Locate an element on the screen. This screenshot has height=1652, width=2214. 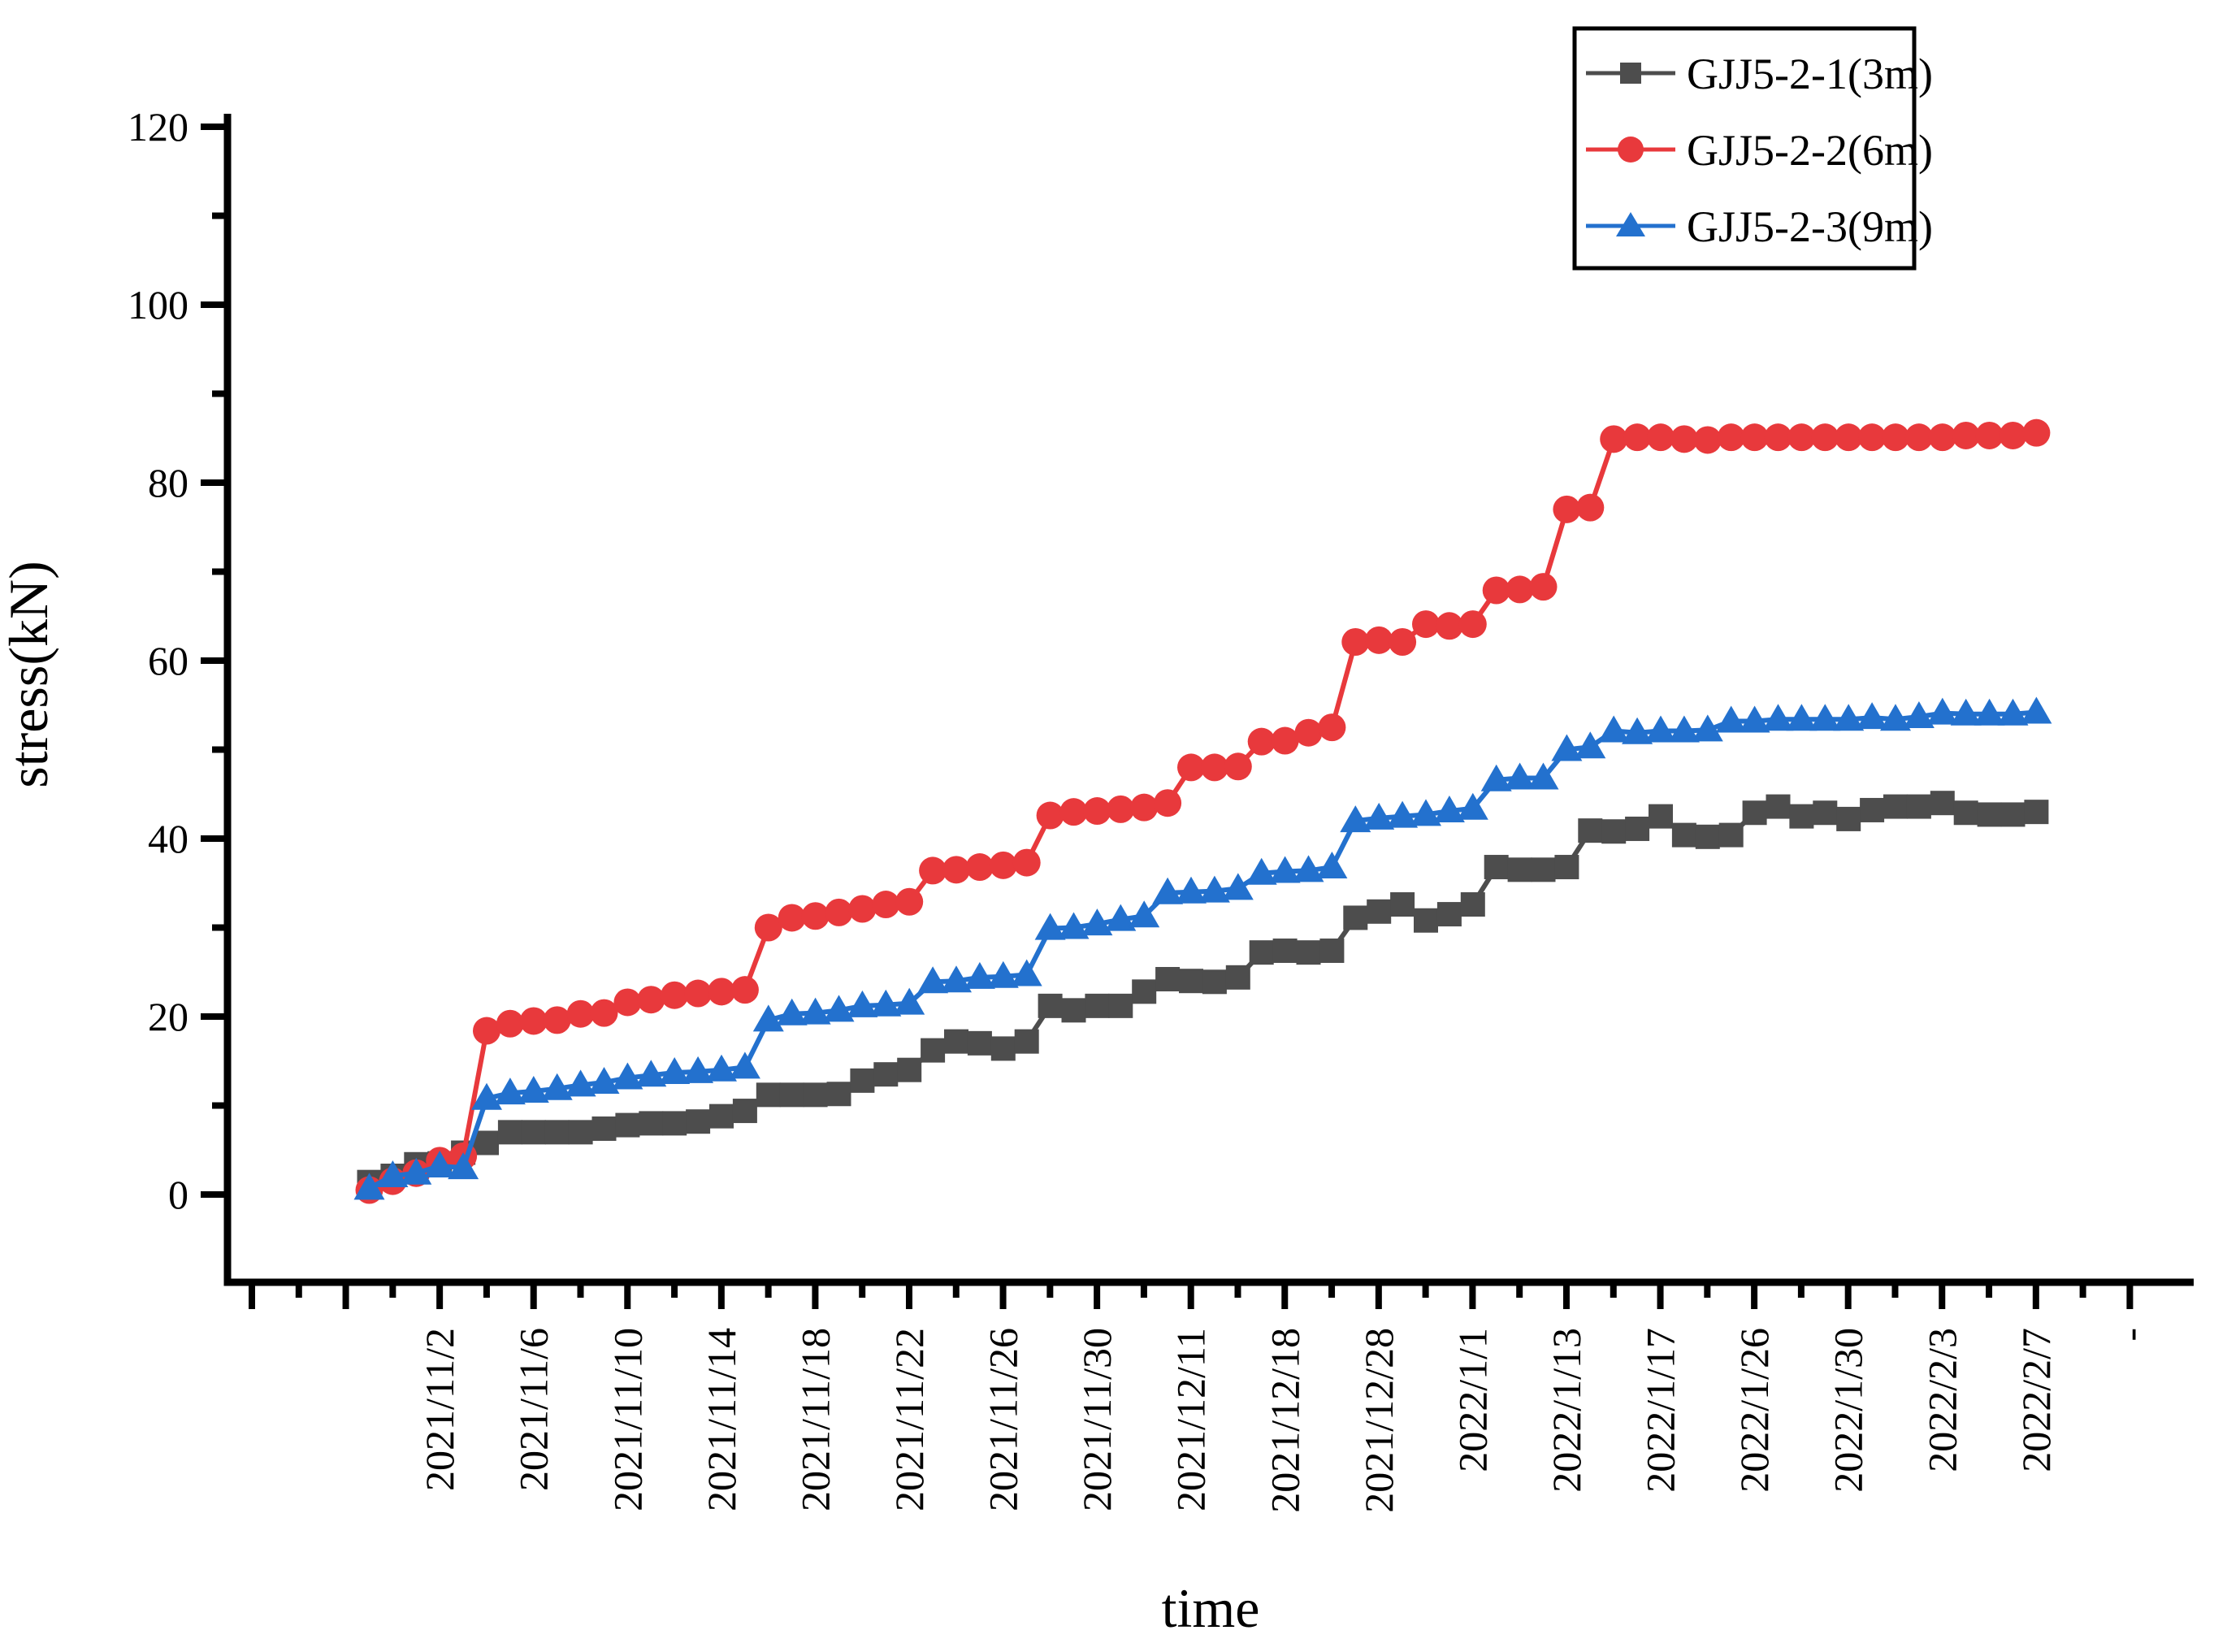
x-tick-label: 2021/12/18 is located at coordinates (1284, 1421).